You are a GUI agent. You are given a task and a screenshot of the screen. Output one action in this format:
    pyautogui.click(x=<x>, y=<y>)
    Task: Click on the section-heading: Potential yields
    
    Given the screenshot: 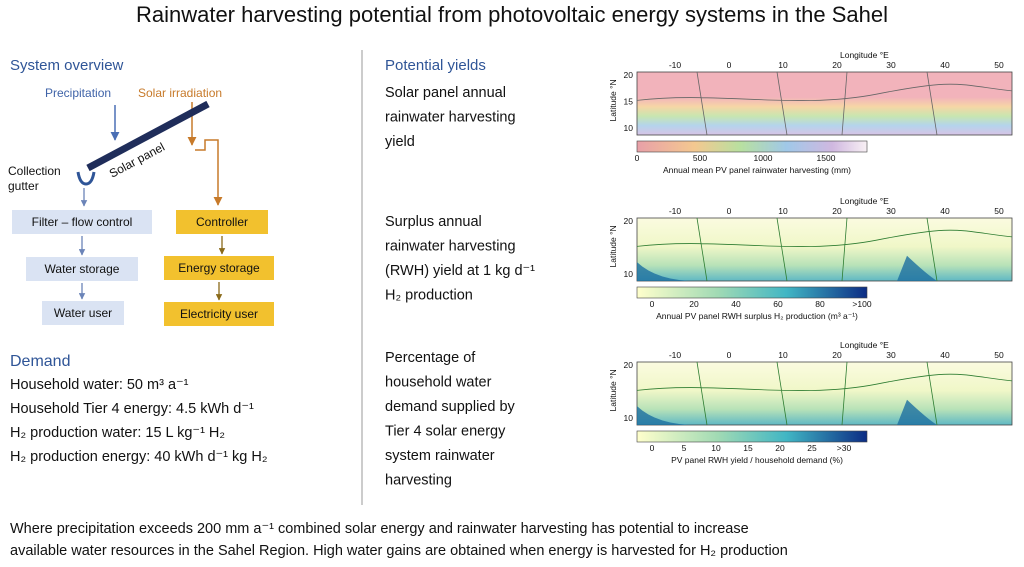 What is the action you would take?
    pyautogui.click(x=435, y=65)
    